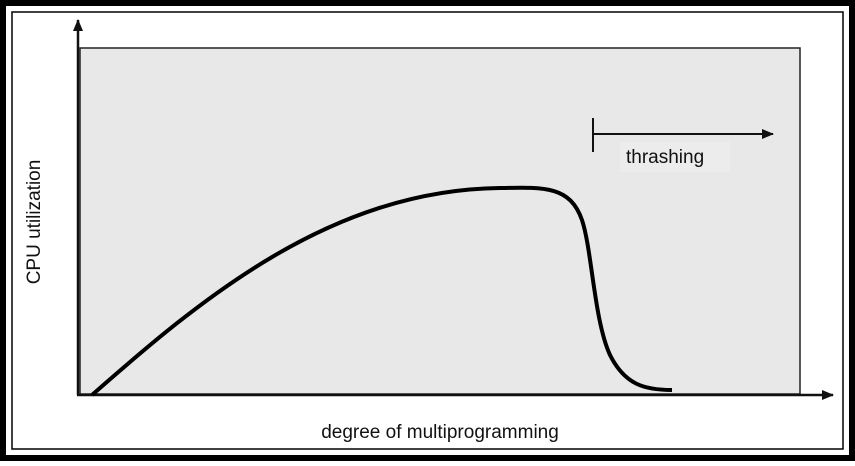  What do you see at coordinates (665, 157) in the screenshot?
I see `annotation: thrashing` at bounding box center [665, 157].